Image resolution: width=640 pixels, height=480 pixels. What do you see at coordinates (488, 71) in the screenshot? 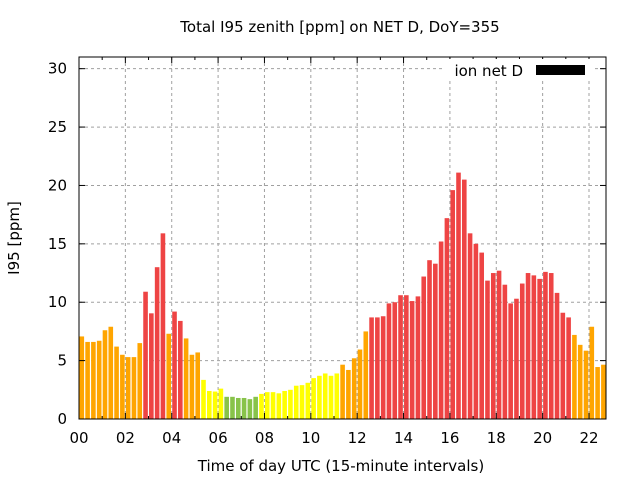
I see `legend-label: ion net D` at bounding box center [488, 71].